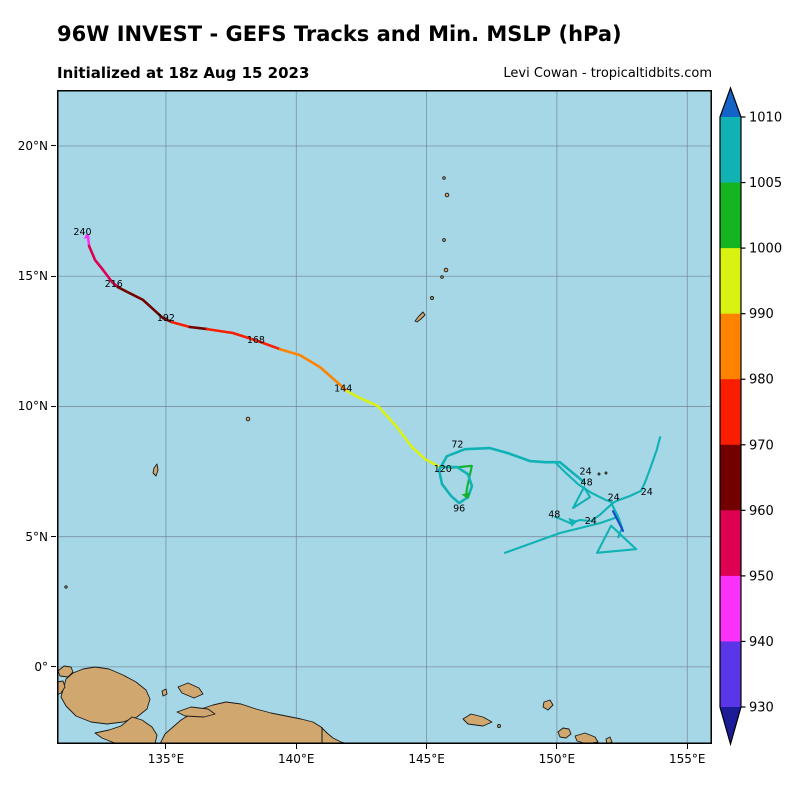 The image size is (800, 800). What do you see at coordinates (61, 688) in the screenshot?
I see `island-halmahera-tip` at bounding box center [61, 688].